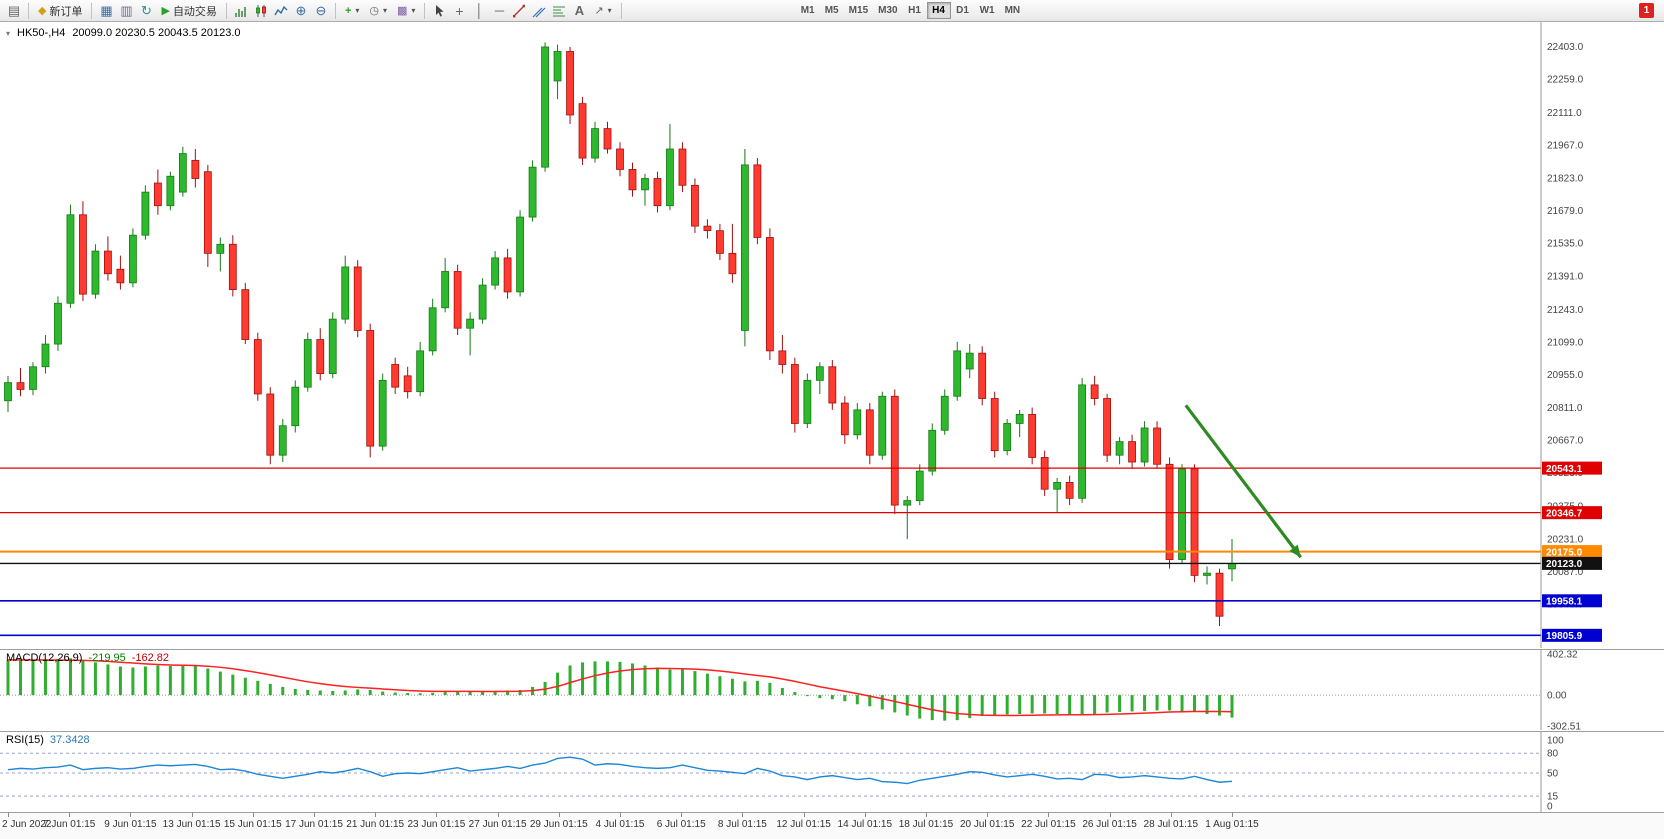  I want to click on new-order-button: ◆ 新订单, so click(60, 11).